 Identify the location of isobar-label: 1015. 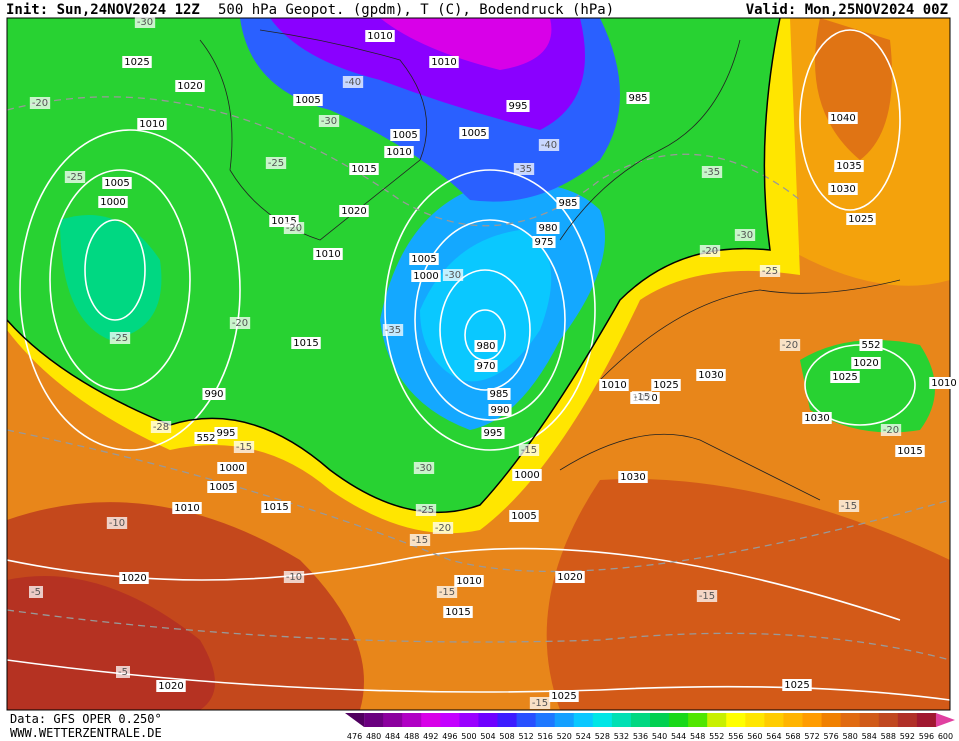
(910, 451).